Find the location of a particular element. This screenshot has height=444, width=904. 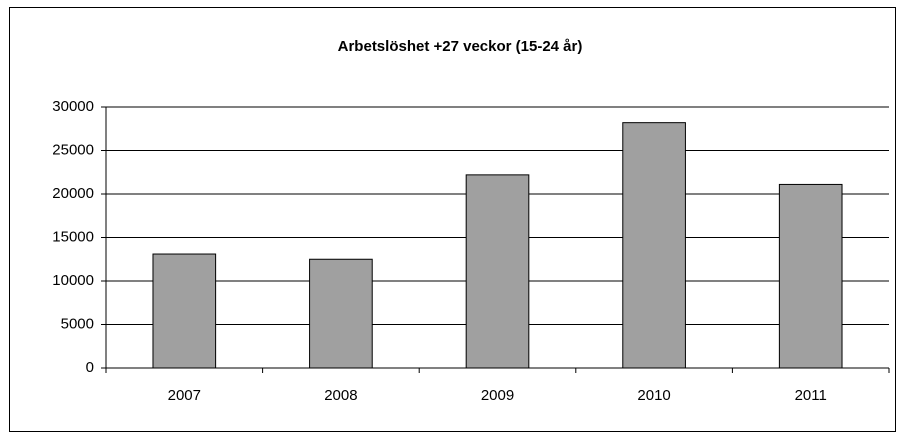

x-tick-label: 2011 is located at coordinates (811, 395).